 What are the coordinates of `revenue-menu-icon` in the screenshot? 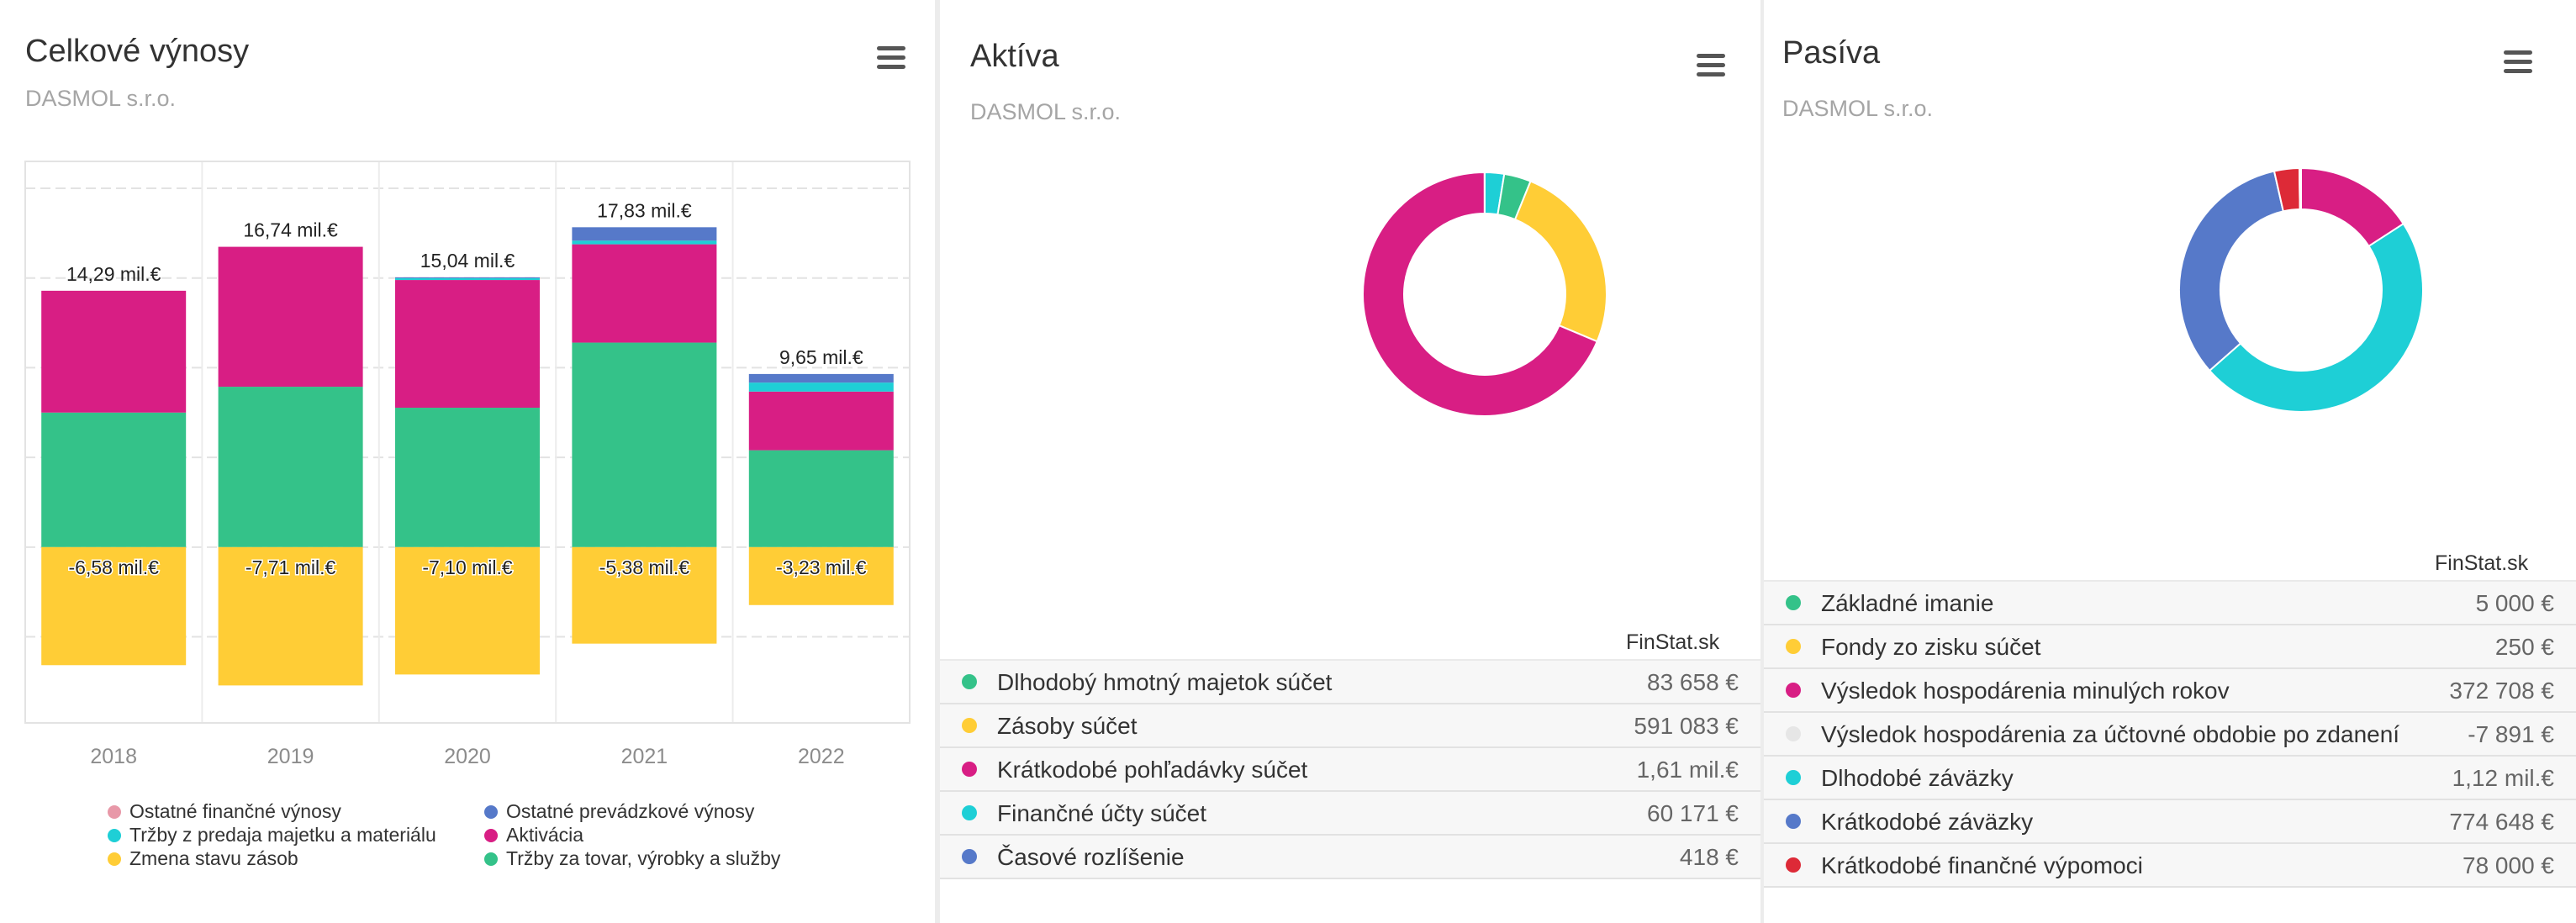 It's located at (891, 58).